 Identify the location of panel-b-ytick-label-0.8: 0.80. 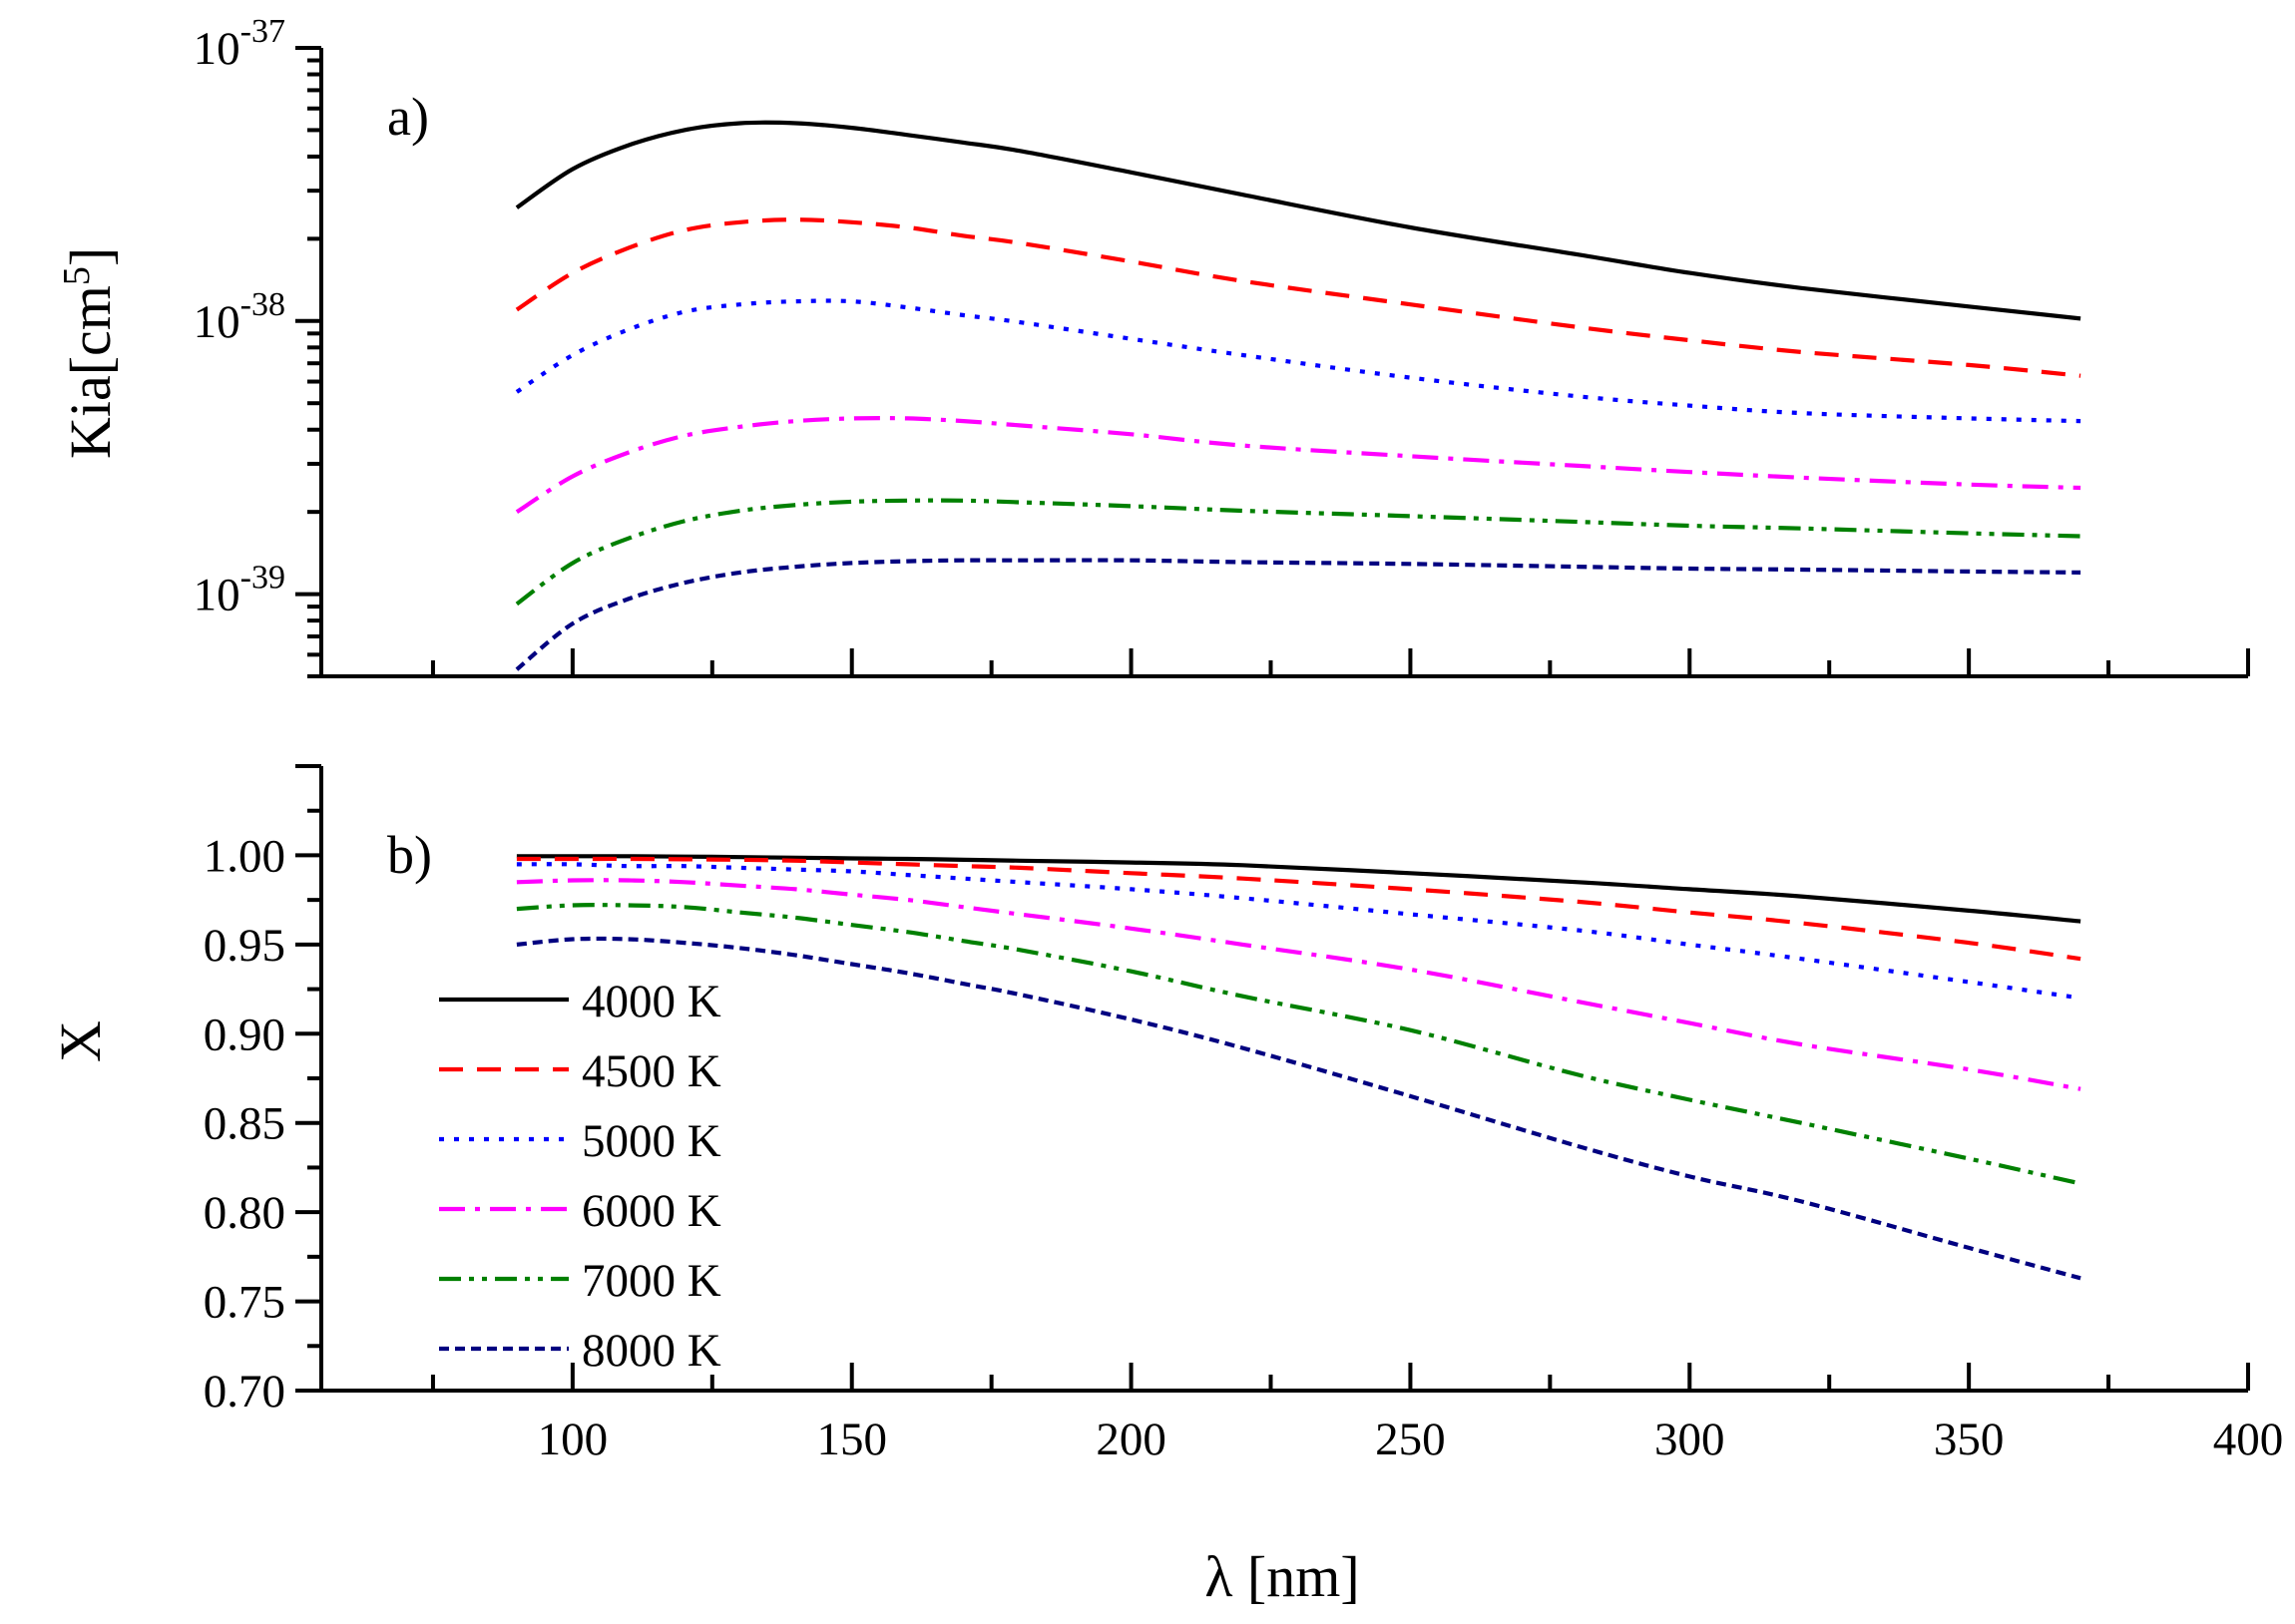
(244, 1213).